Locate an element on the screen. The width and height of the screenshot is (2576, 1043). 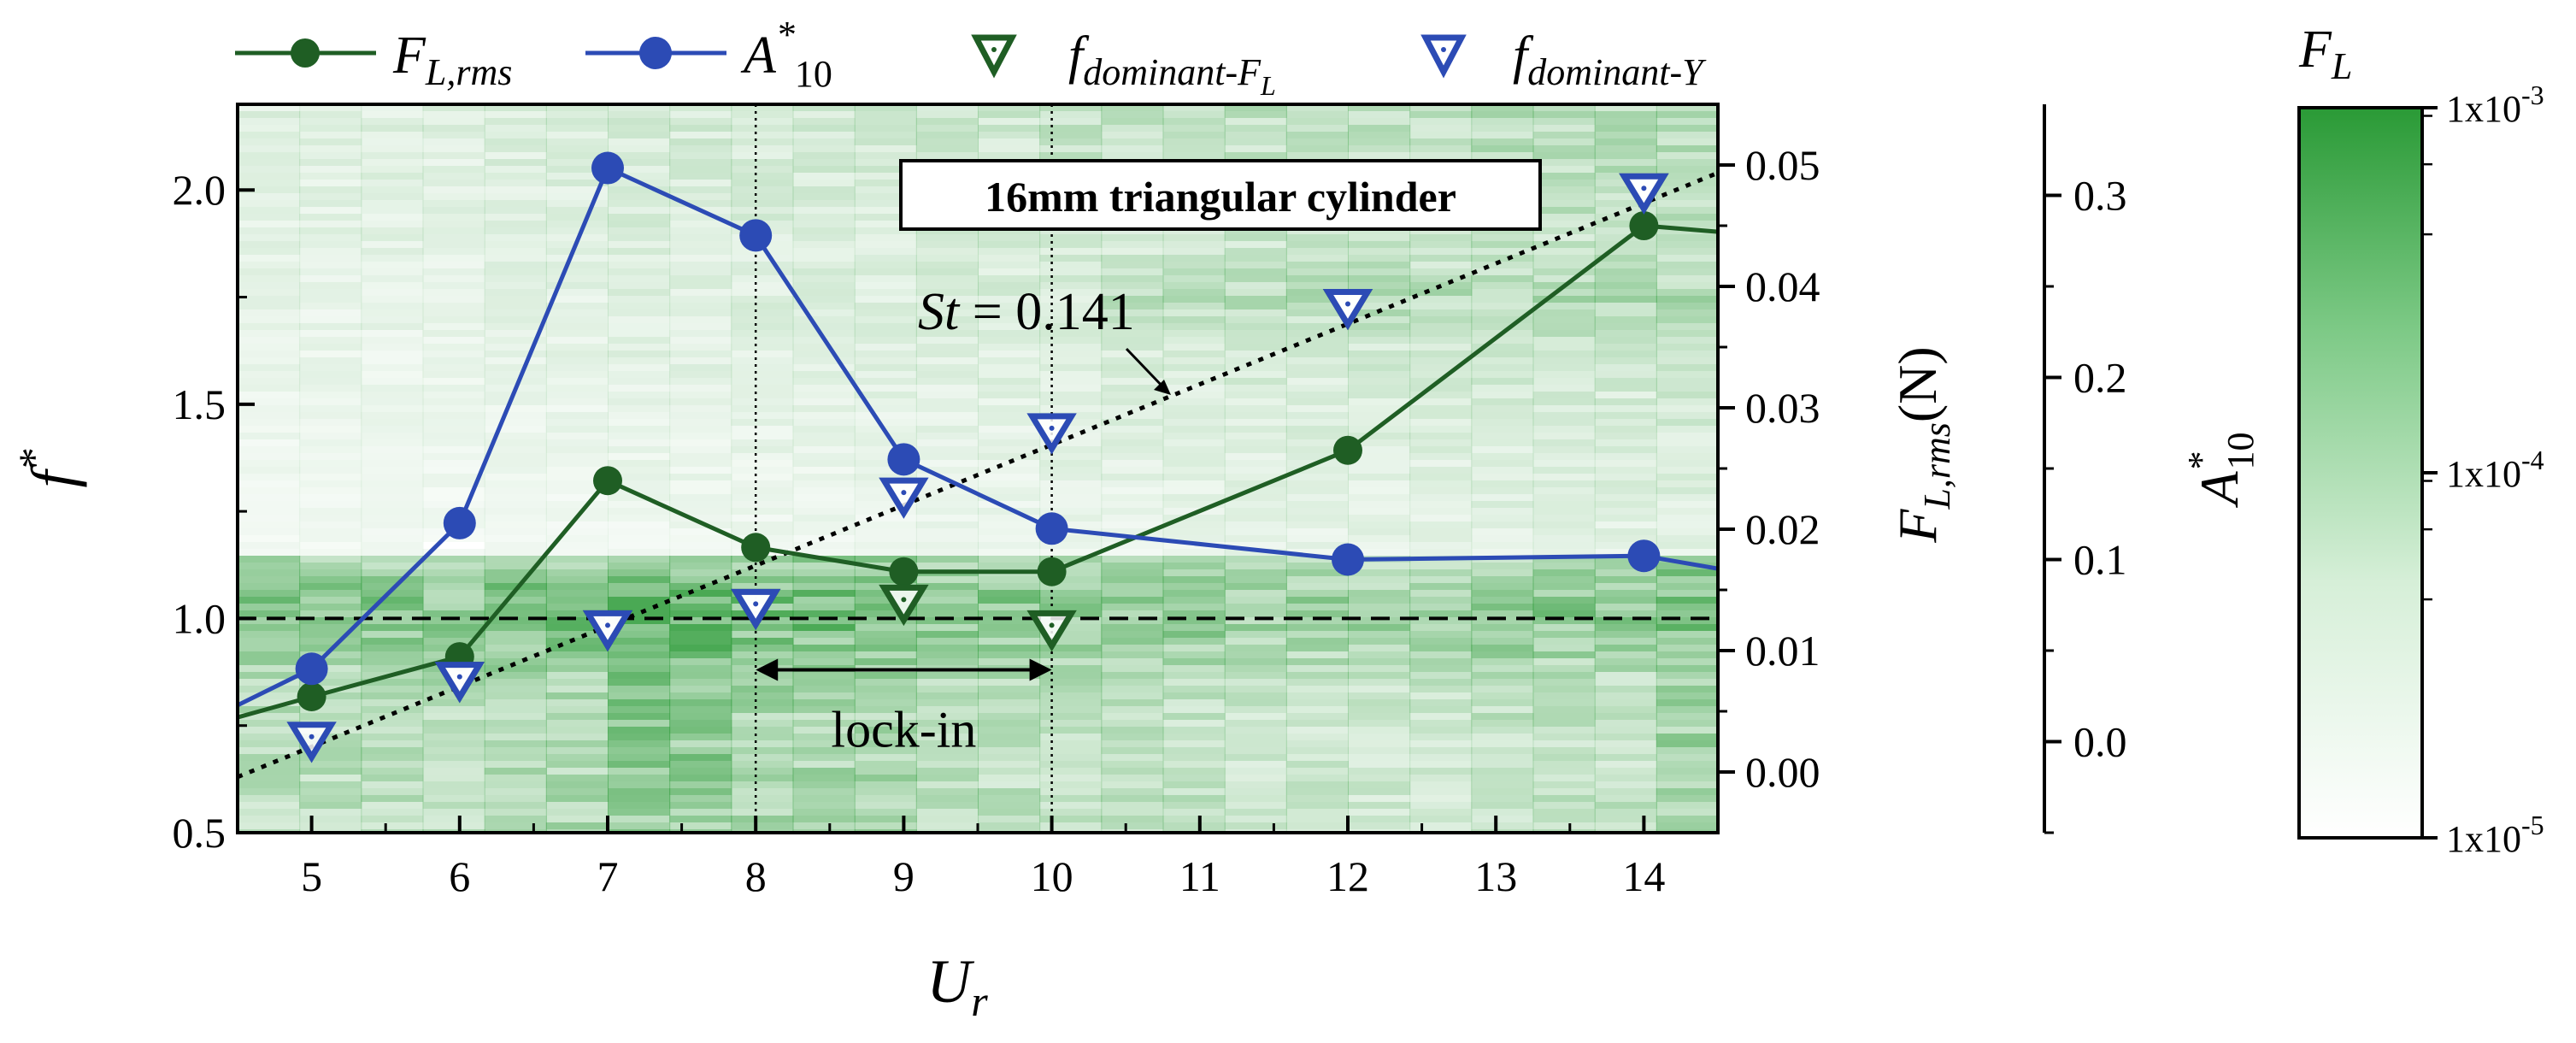
legend-label-f-l-rms: FL,rms is located at coordinates (452, 60).